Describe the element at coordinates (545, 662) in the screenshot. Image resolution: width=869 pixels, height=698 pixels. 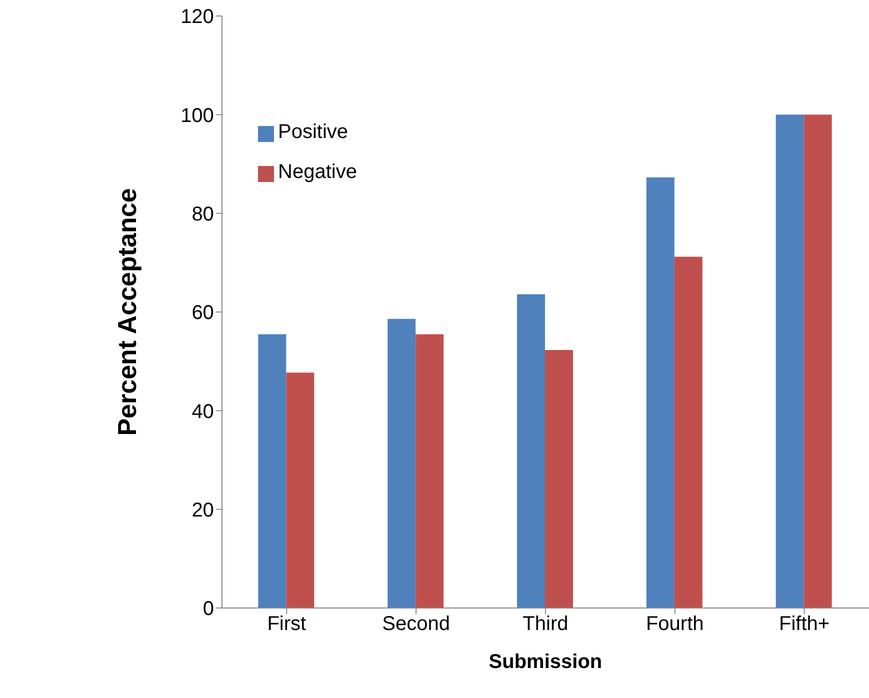
I see `x-axis-title: Submission` at that location.